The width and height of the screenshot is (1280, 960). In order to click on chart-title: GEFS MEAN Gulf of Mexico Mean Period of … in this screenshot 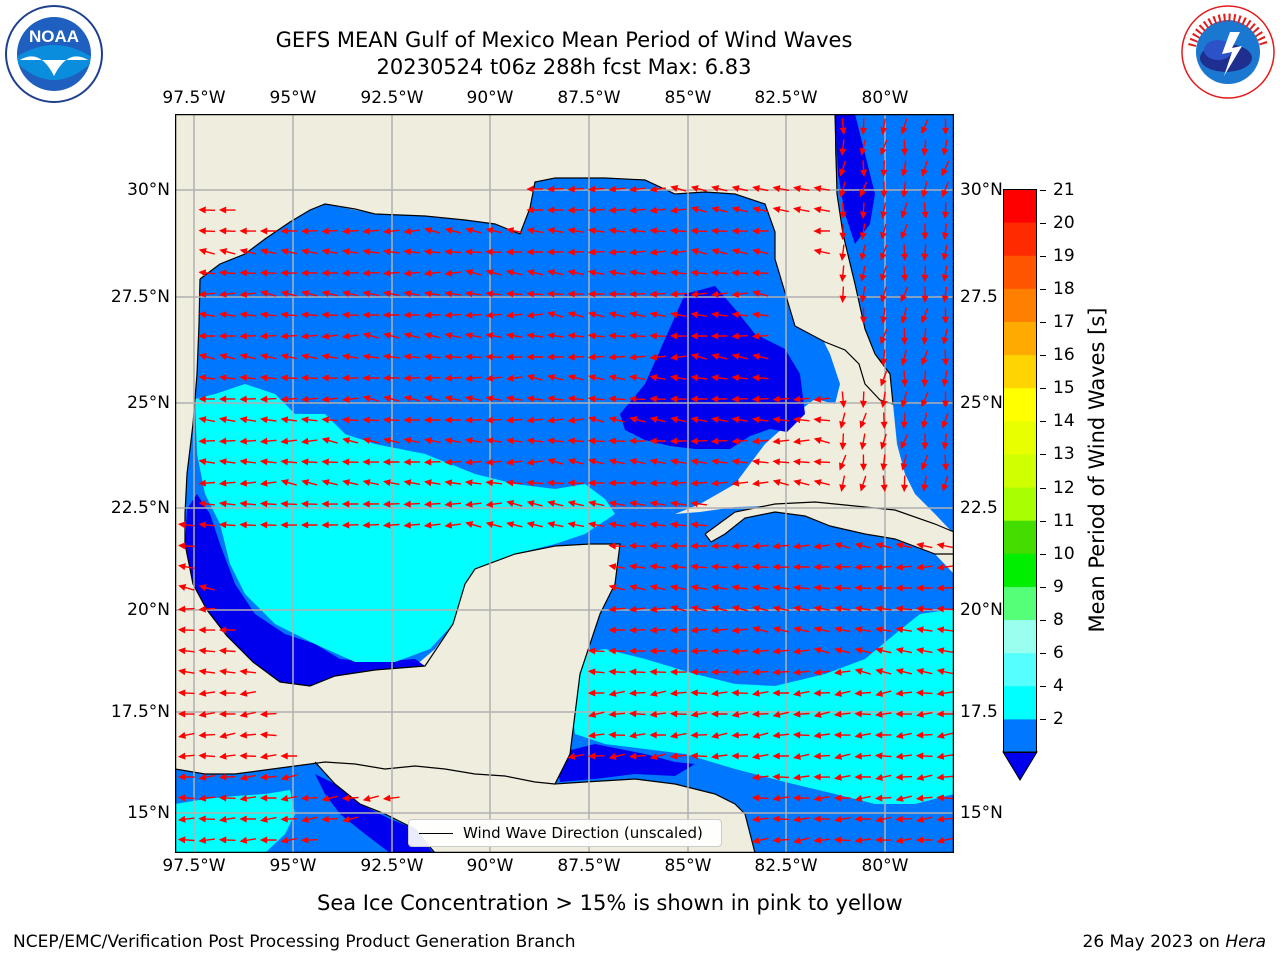, I will do `click(564, 40)`.